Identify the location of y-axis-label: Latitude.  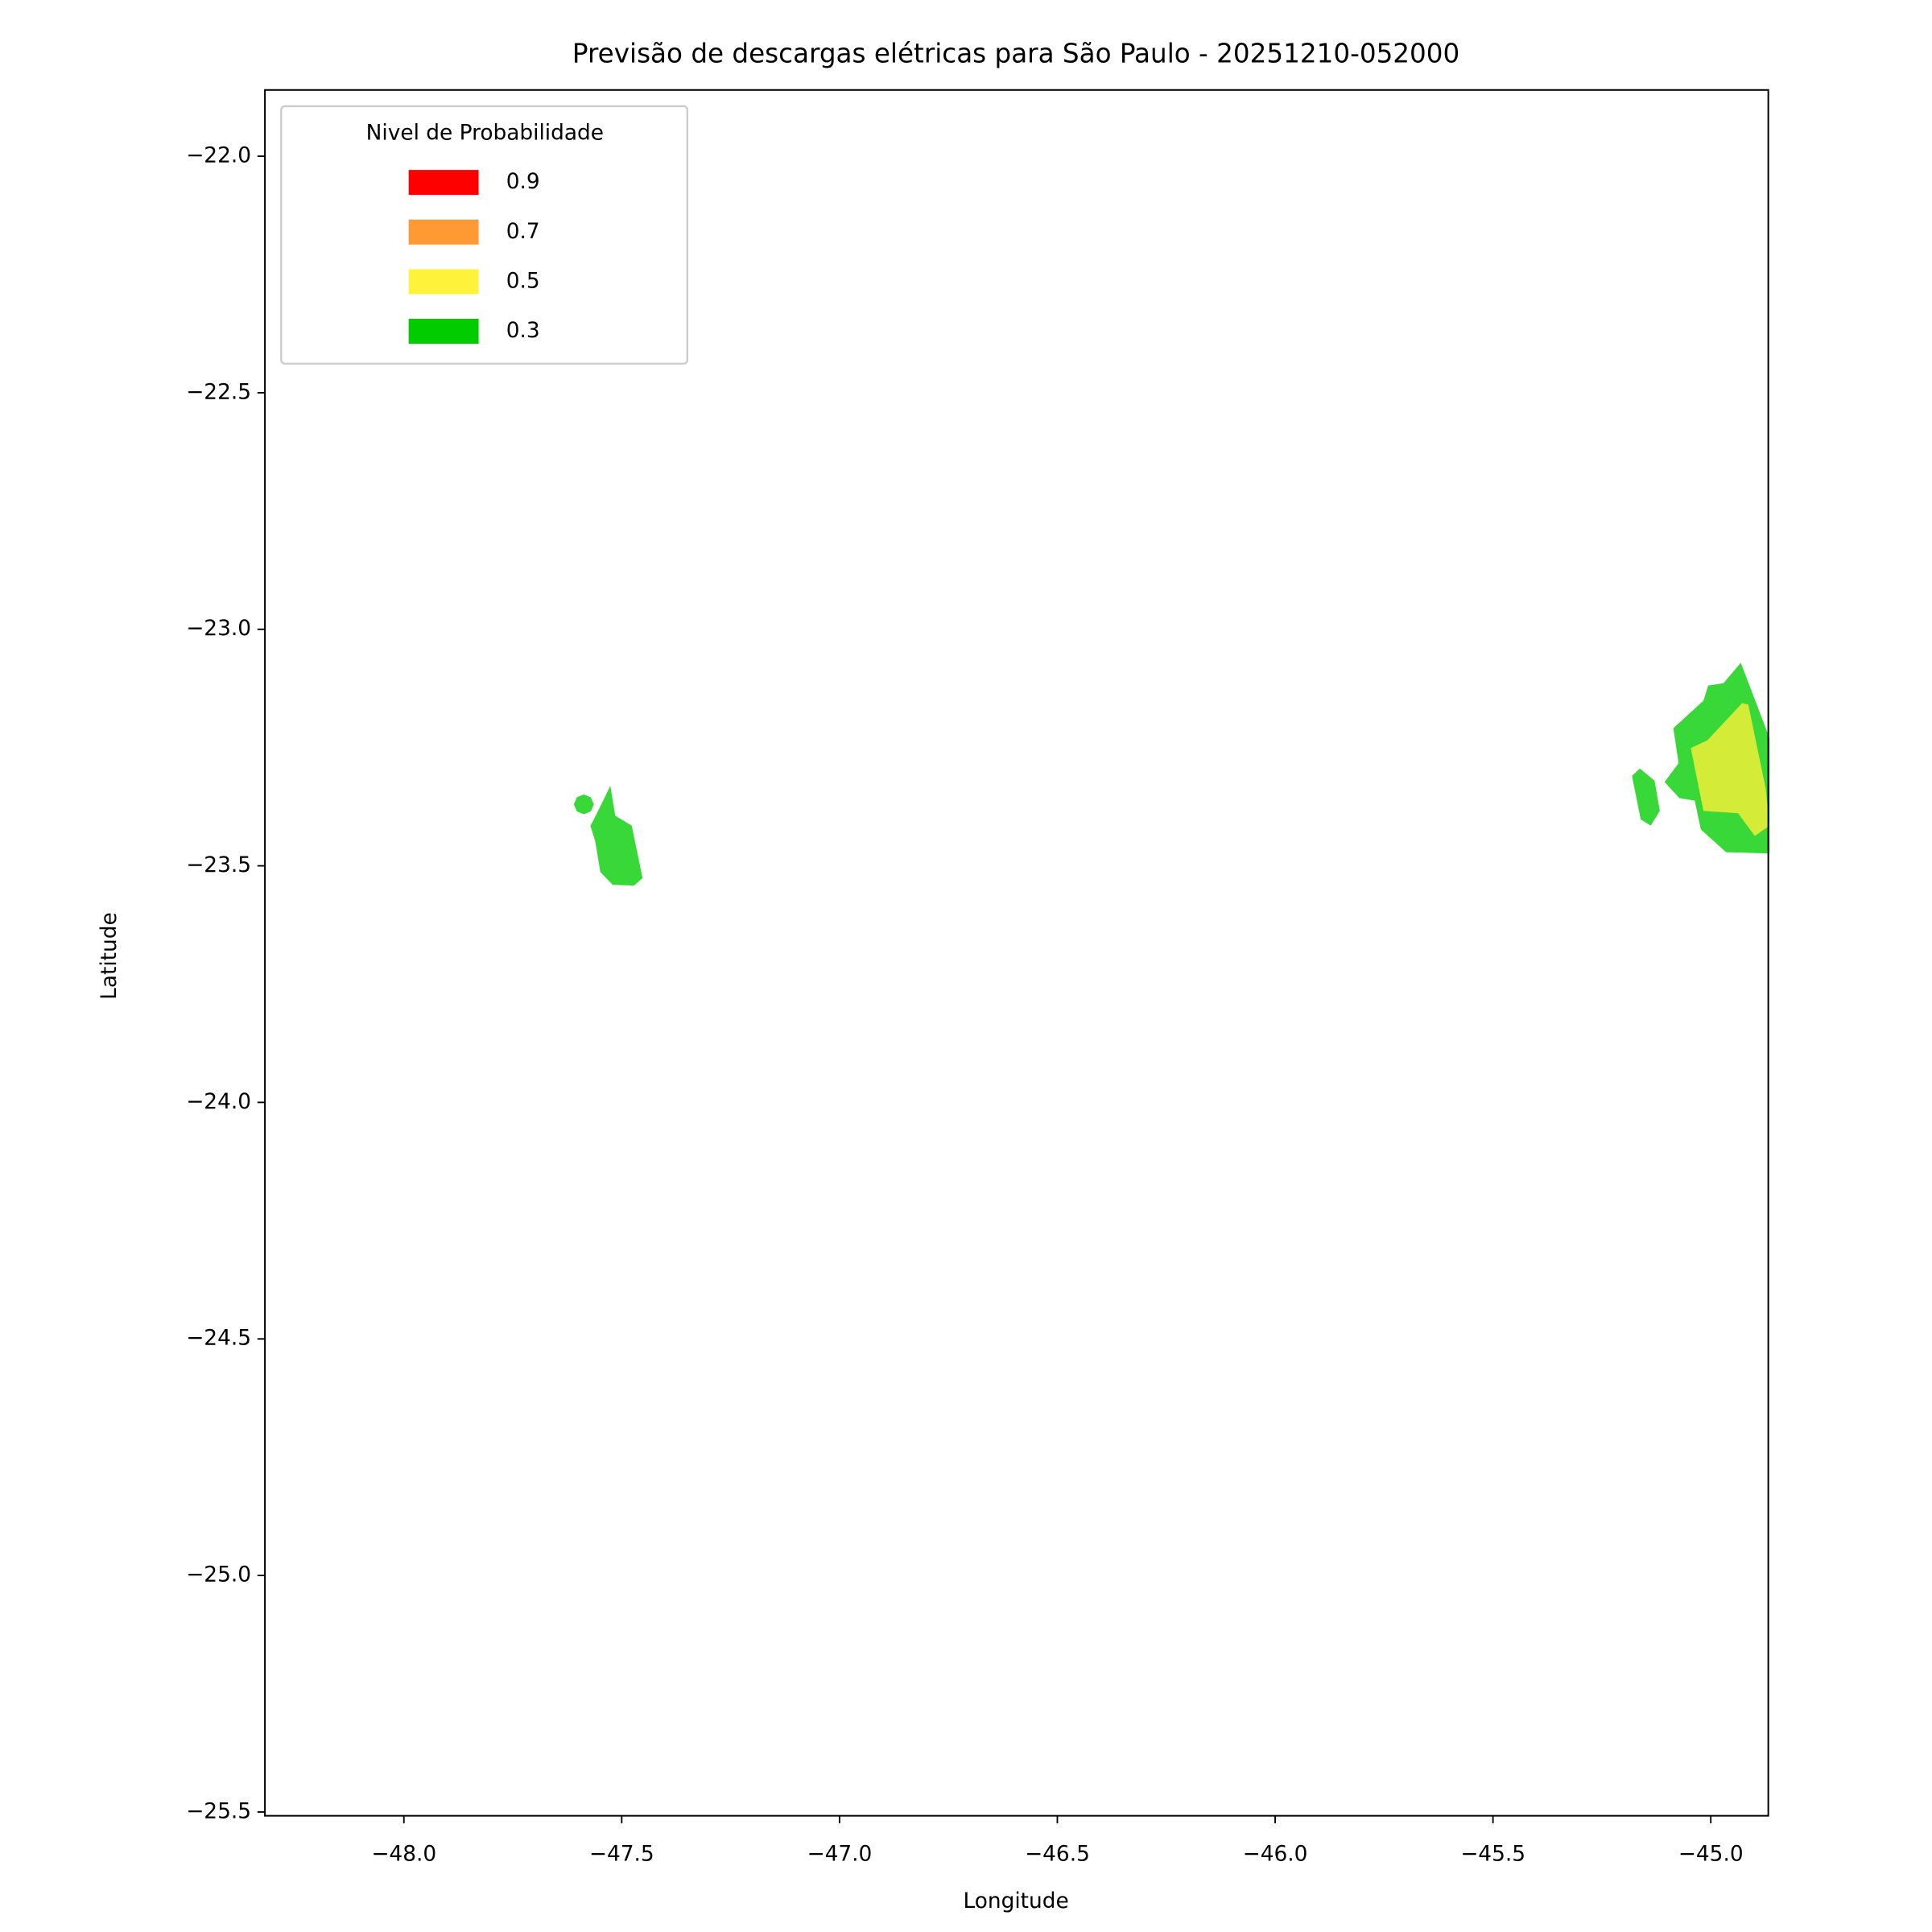
(109, 956).